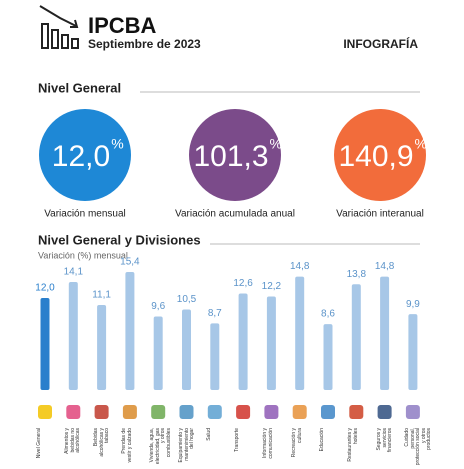 Image resolution: width=464 pixels, height=469 pixels. Describe the element at coordinates (186, 445) in the screenshot. I see `category-label: Equipamiento y mantenimiento del hogar` at that location.